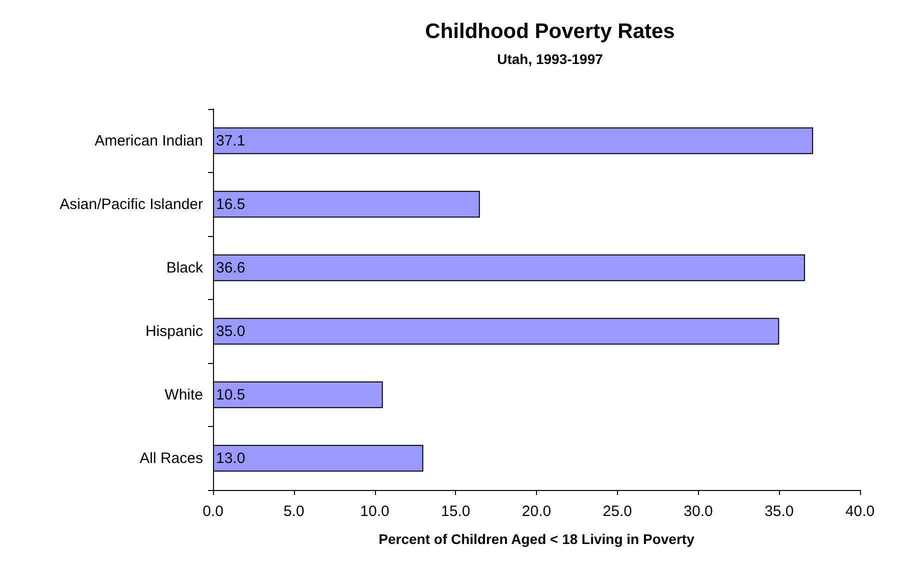 This screenshot has width=898, height=579. Describe the element at coordinates (131, 204) in the screenshot. I see `y-tick-label: Asian/Pacific Islander` at that location.